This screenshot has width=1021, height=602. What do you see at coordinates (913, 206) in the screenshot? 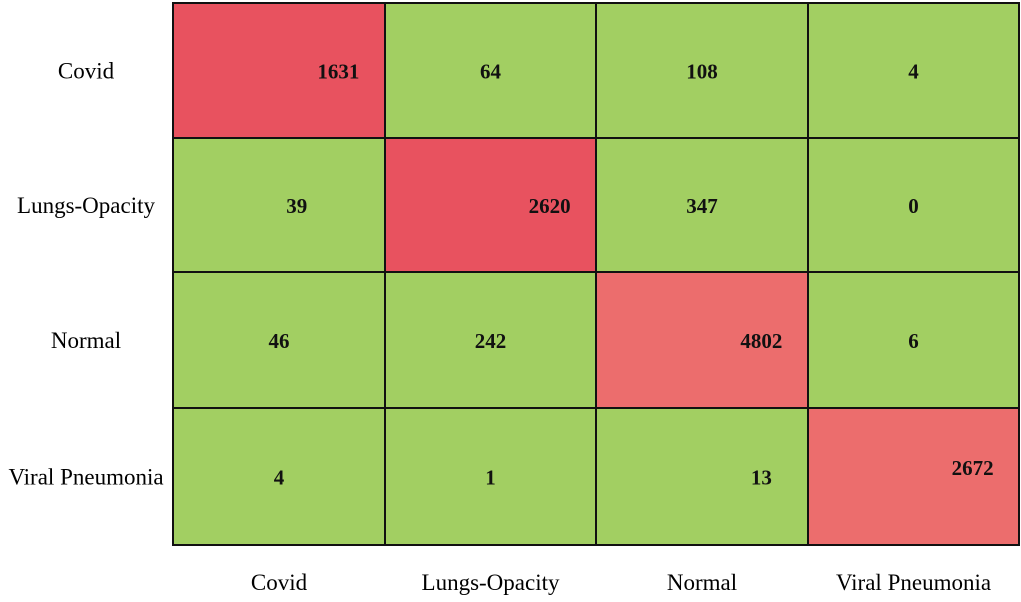
I see `cell-value-r1-c3: 0` at bounding box center [913, 206].